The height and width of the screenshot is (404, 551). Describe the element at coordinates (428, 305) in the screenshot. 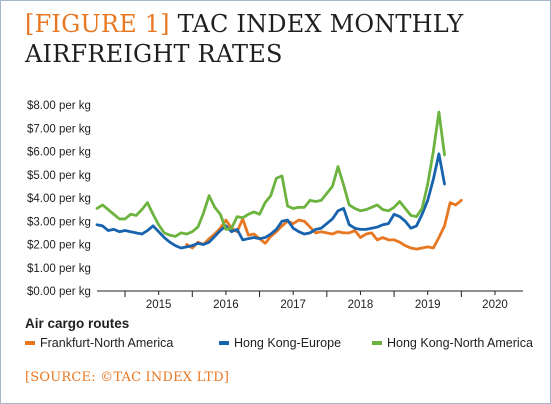

I see `x-tick-label: 2019` at that location.